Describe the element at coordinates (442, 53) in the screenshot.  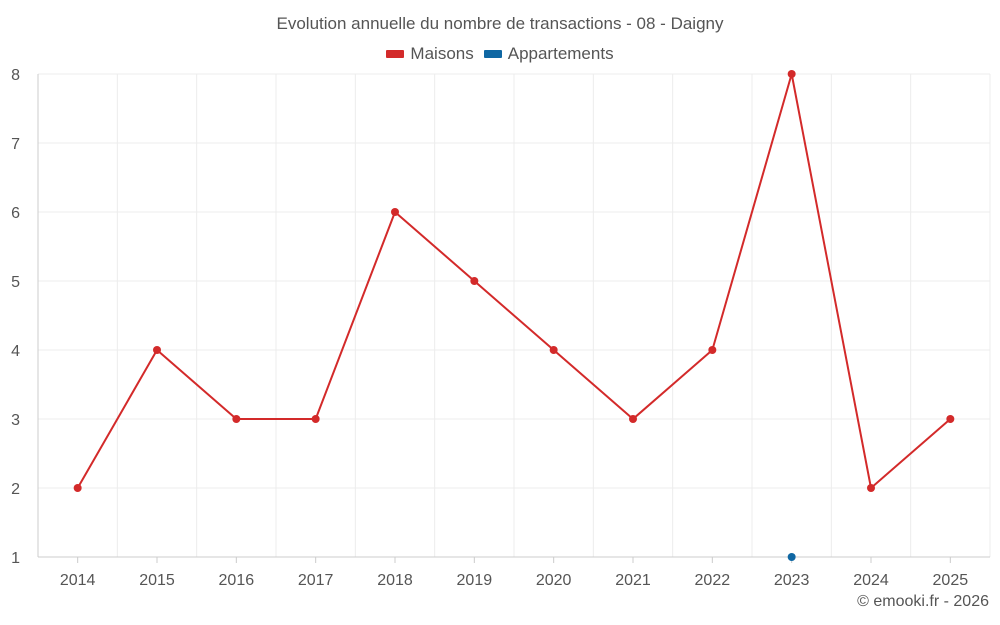
I see `legend-label-maisons: Maisons` at that location.